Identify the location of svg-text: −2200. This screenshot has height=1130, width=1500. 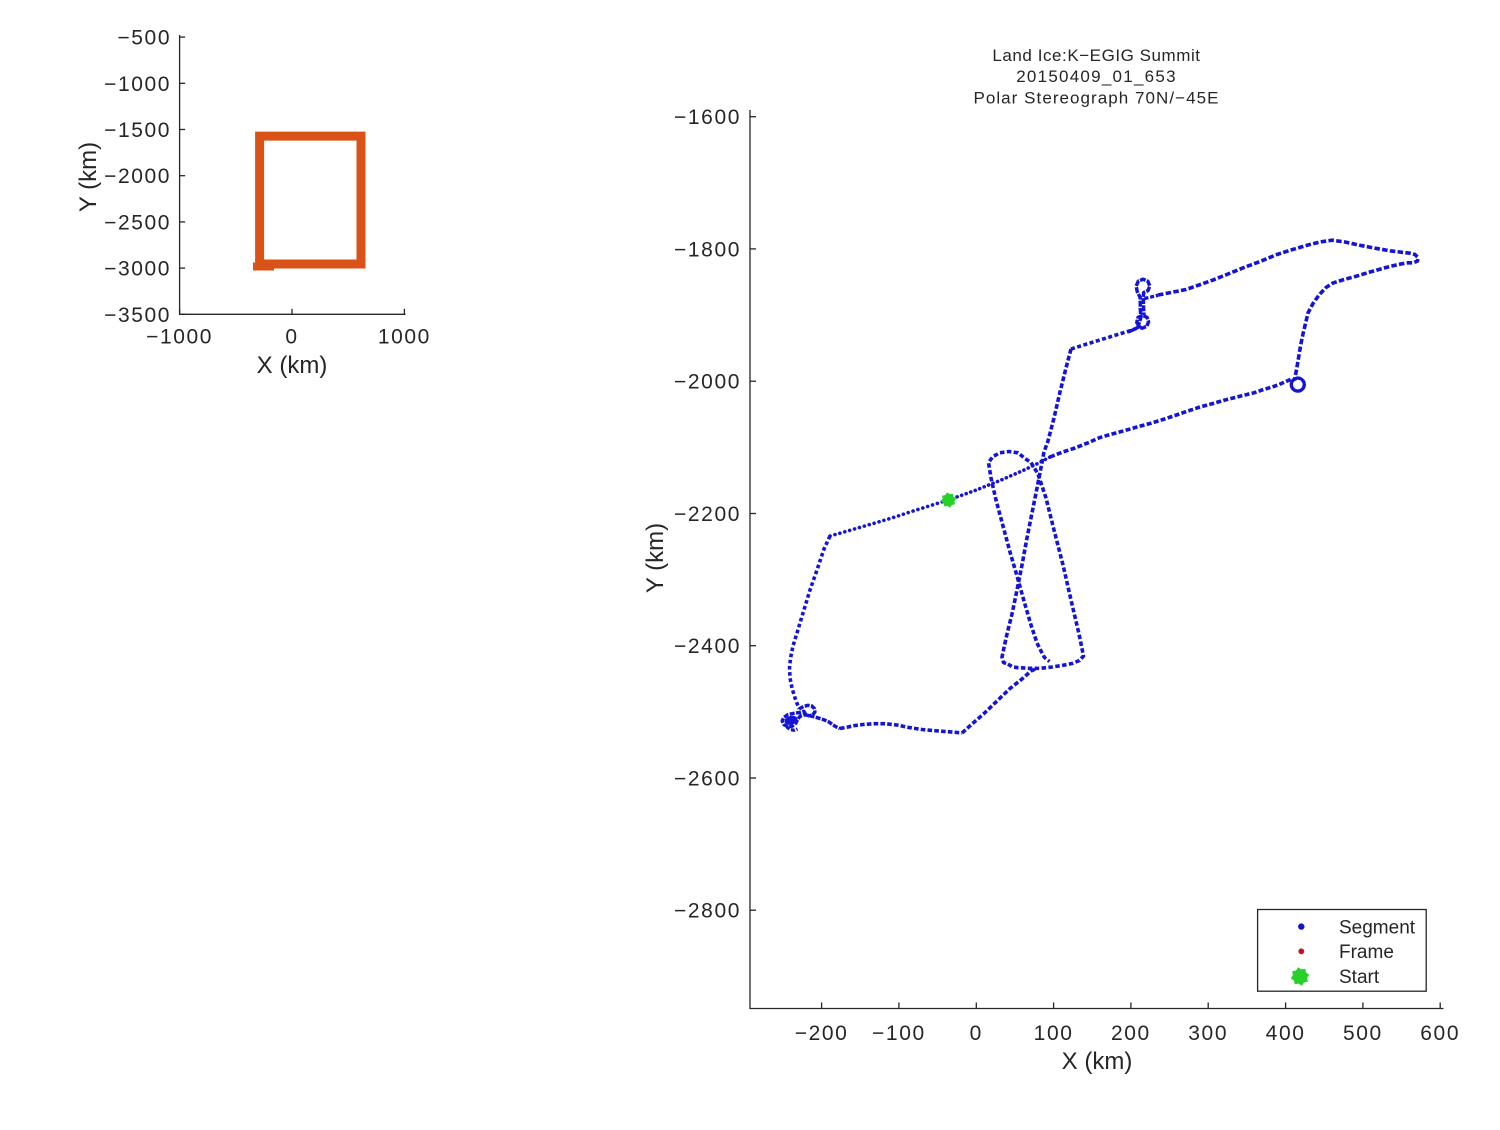
(707, 514).